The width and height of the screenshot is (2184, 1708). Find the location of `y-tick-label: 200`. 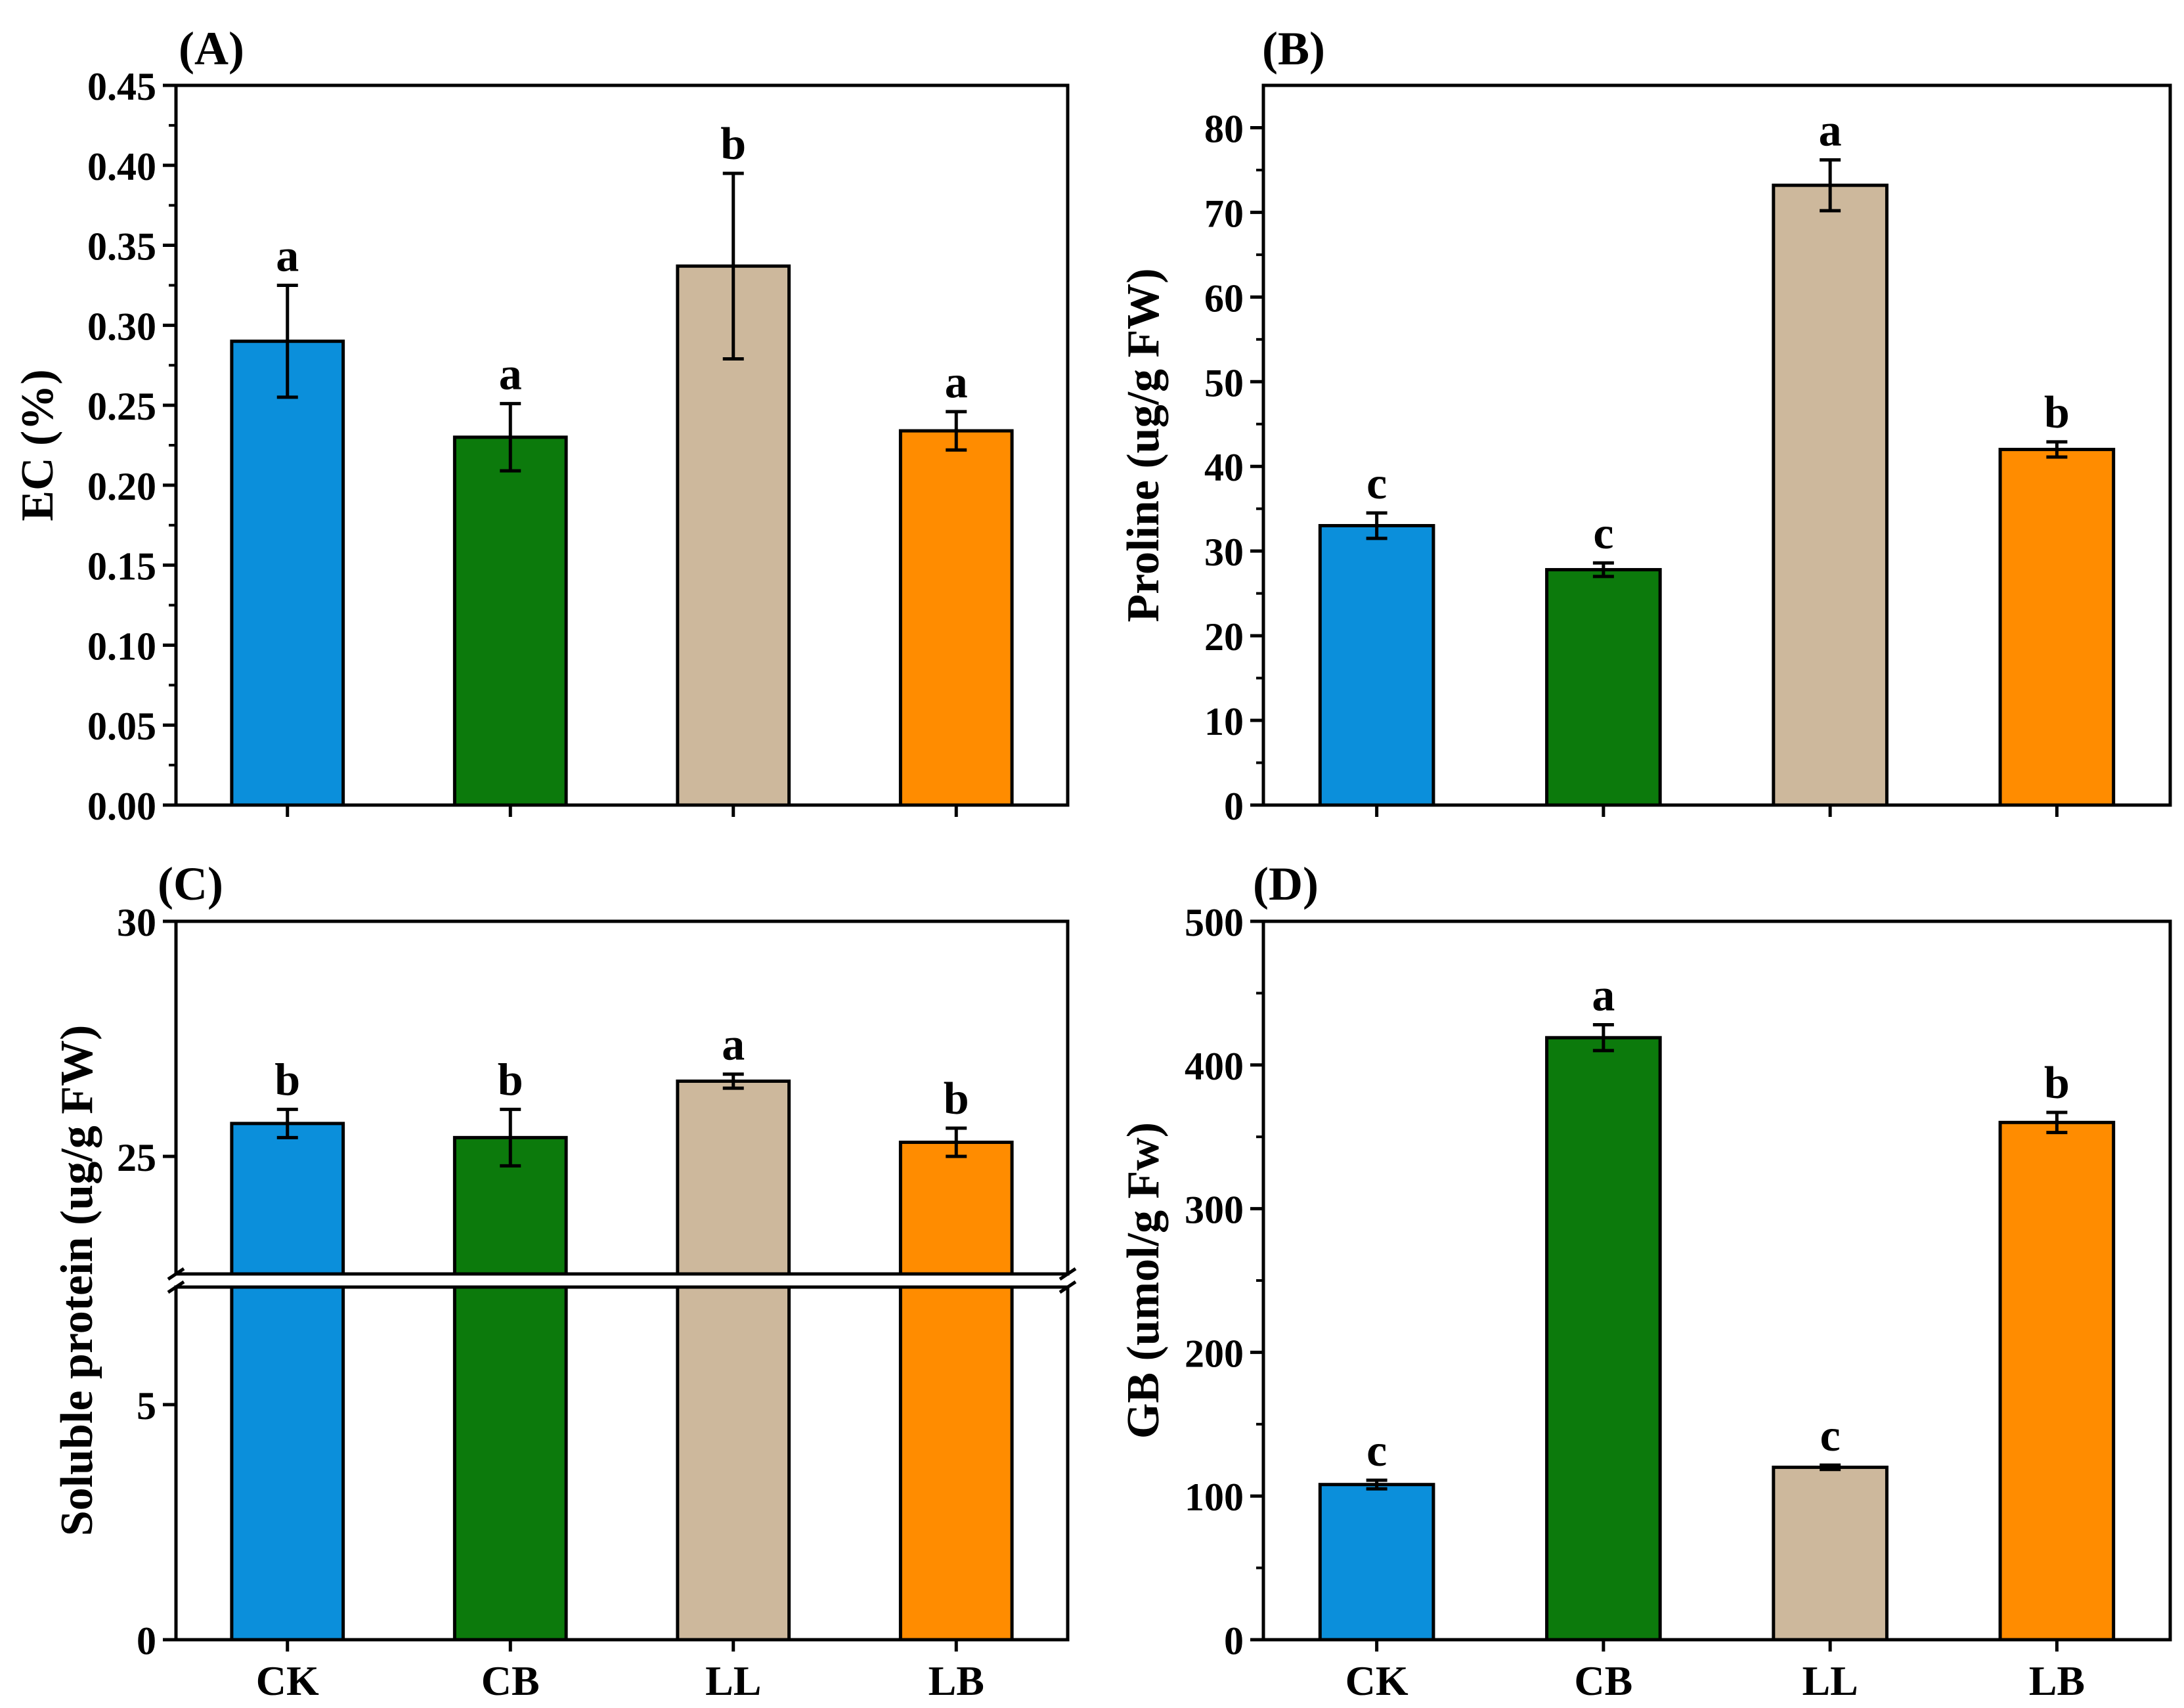

y-tick-label: 200 is located at coordinates (1214, 1353).